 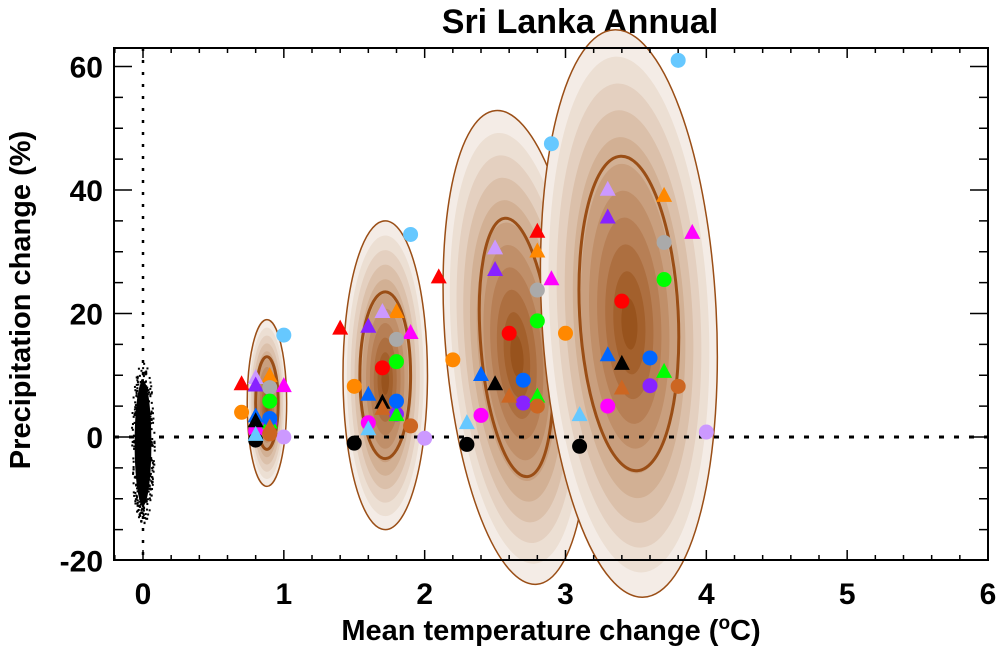 I want to click on model-magenta-circle-point, so click(x=481, y=415).